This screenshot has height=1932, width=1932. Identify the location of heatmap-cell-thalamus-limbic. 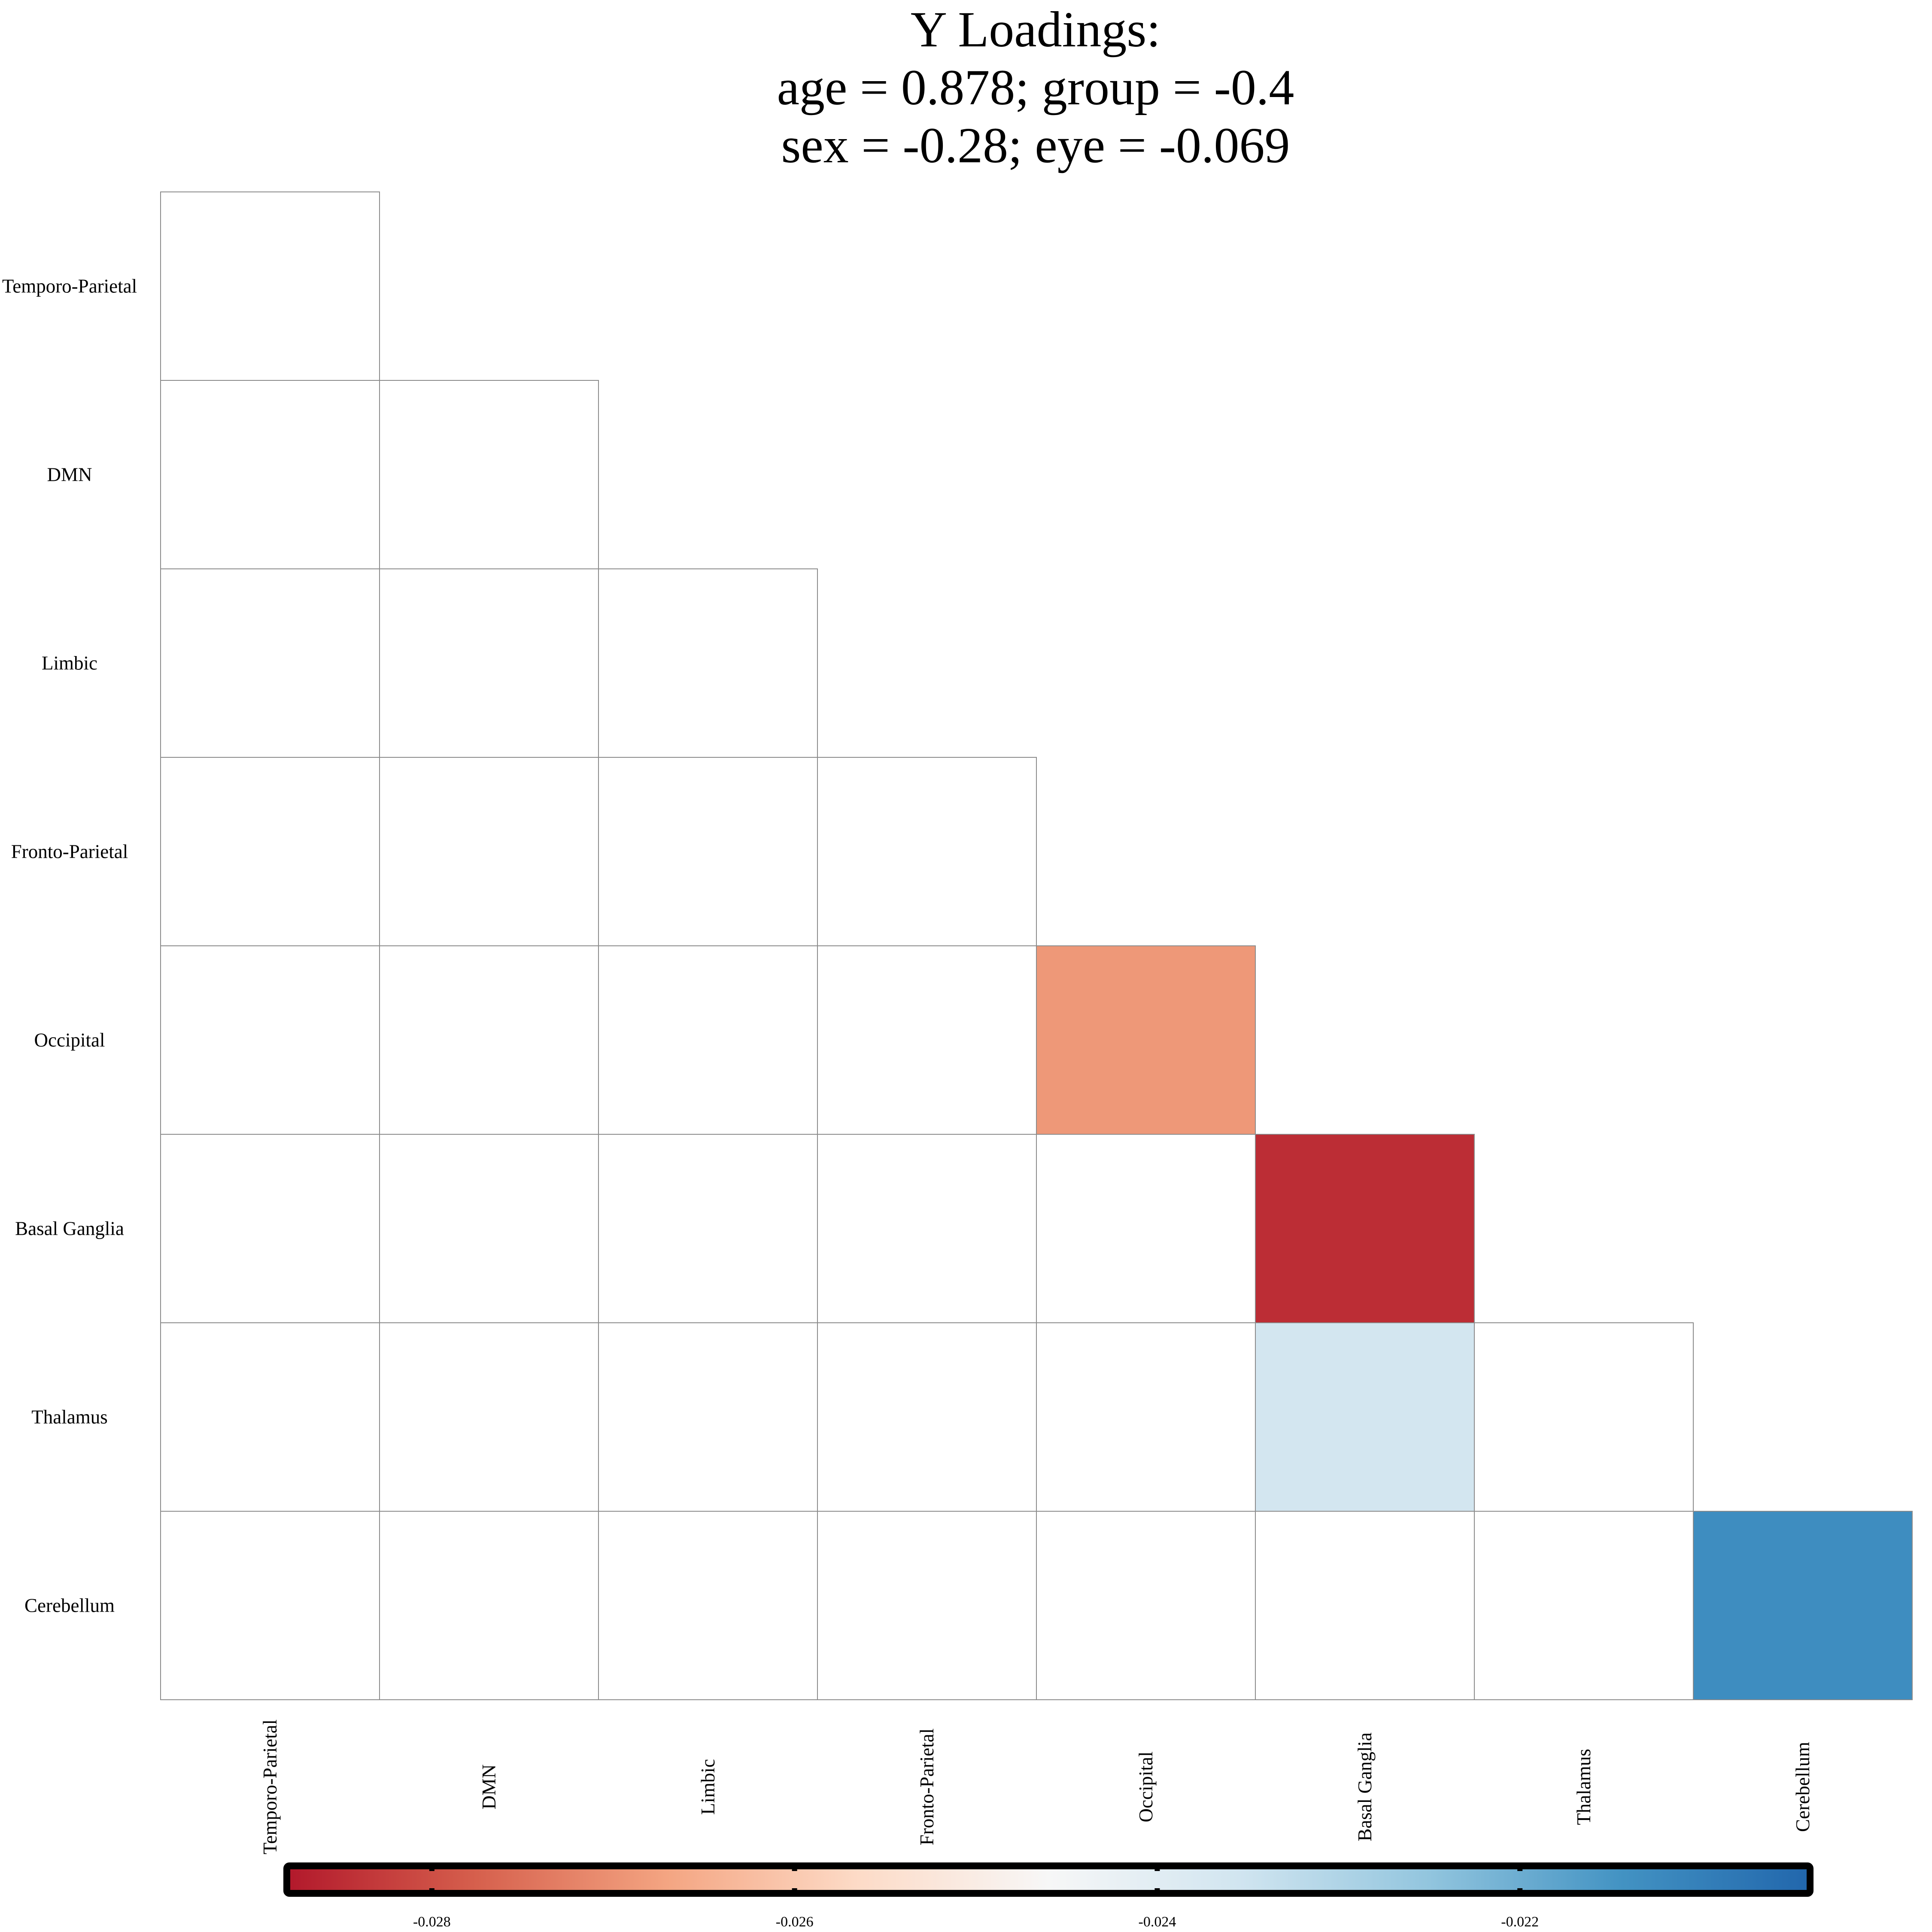
(708, 1417).